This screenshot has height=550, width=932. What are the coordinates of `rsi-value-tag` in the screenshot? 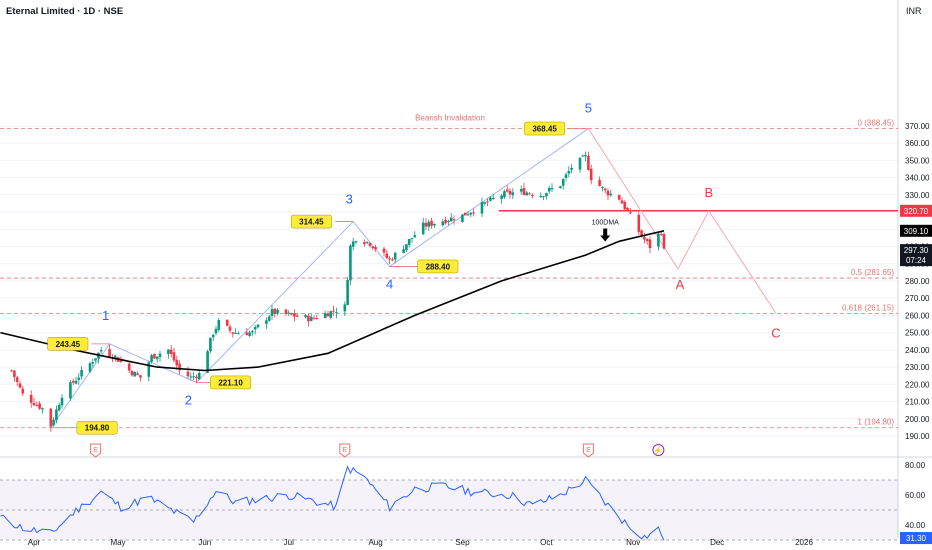 It's located at (916, 538).